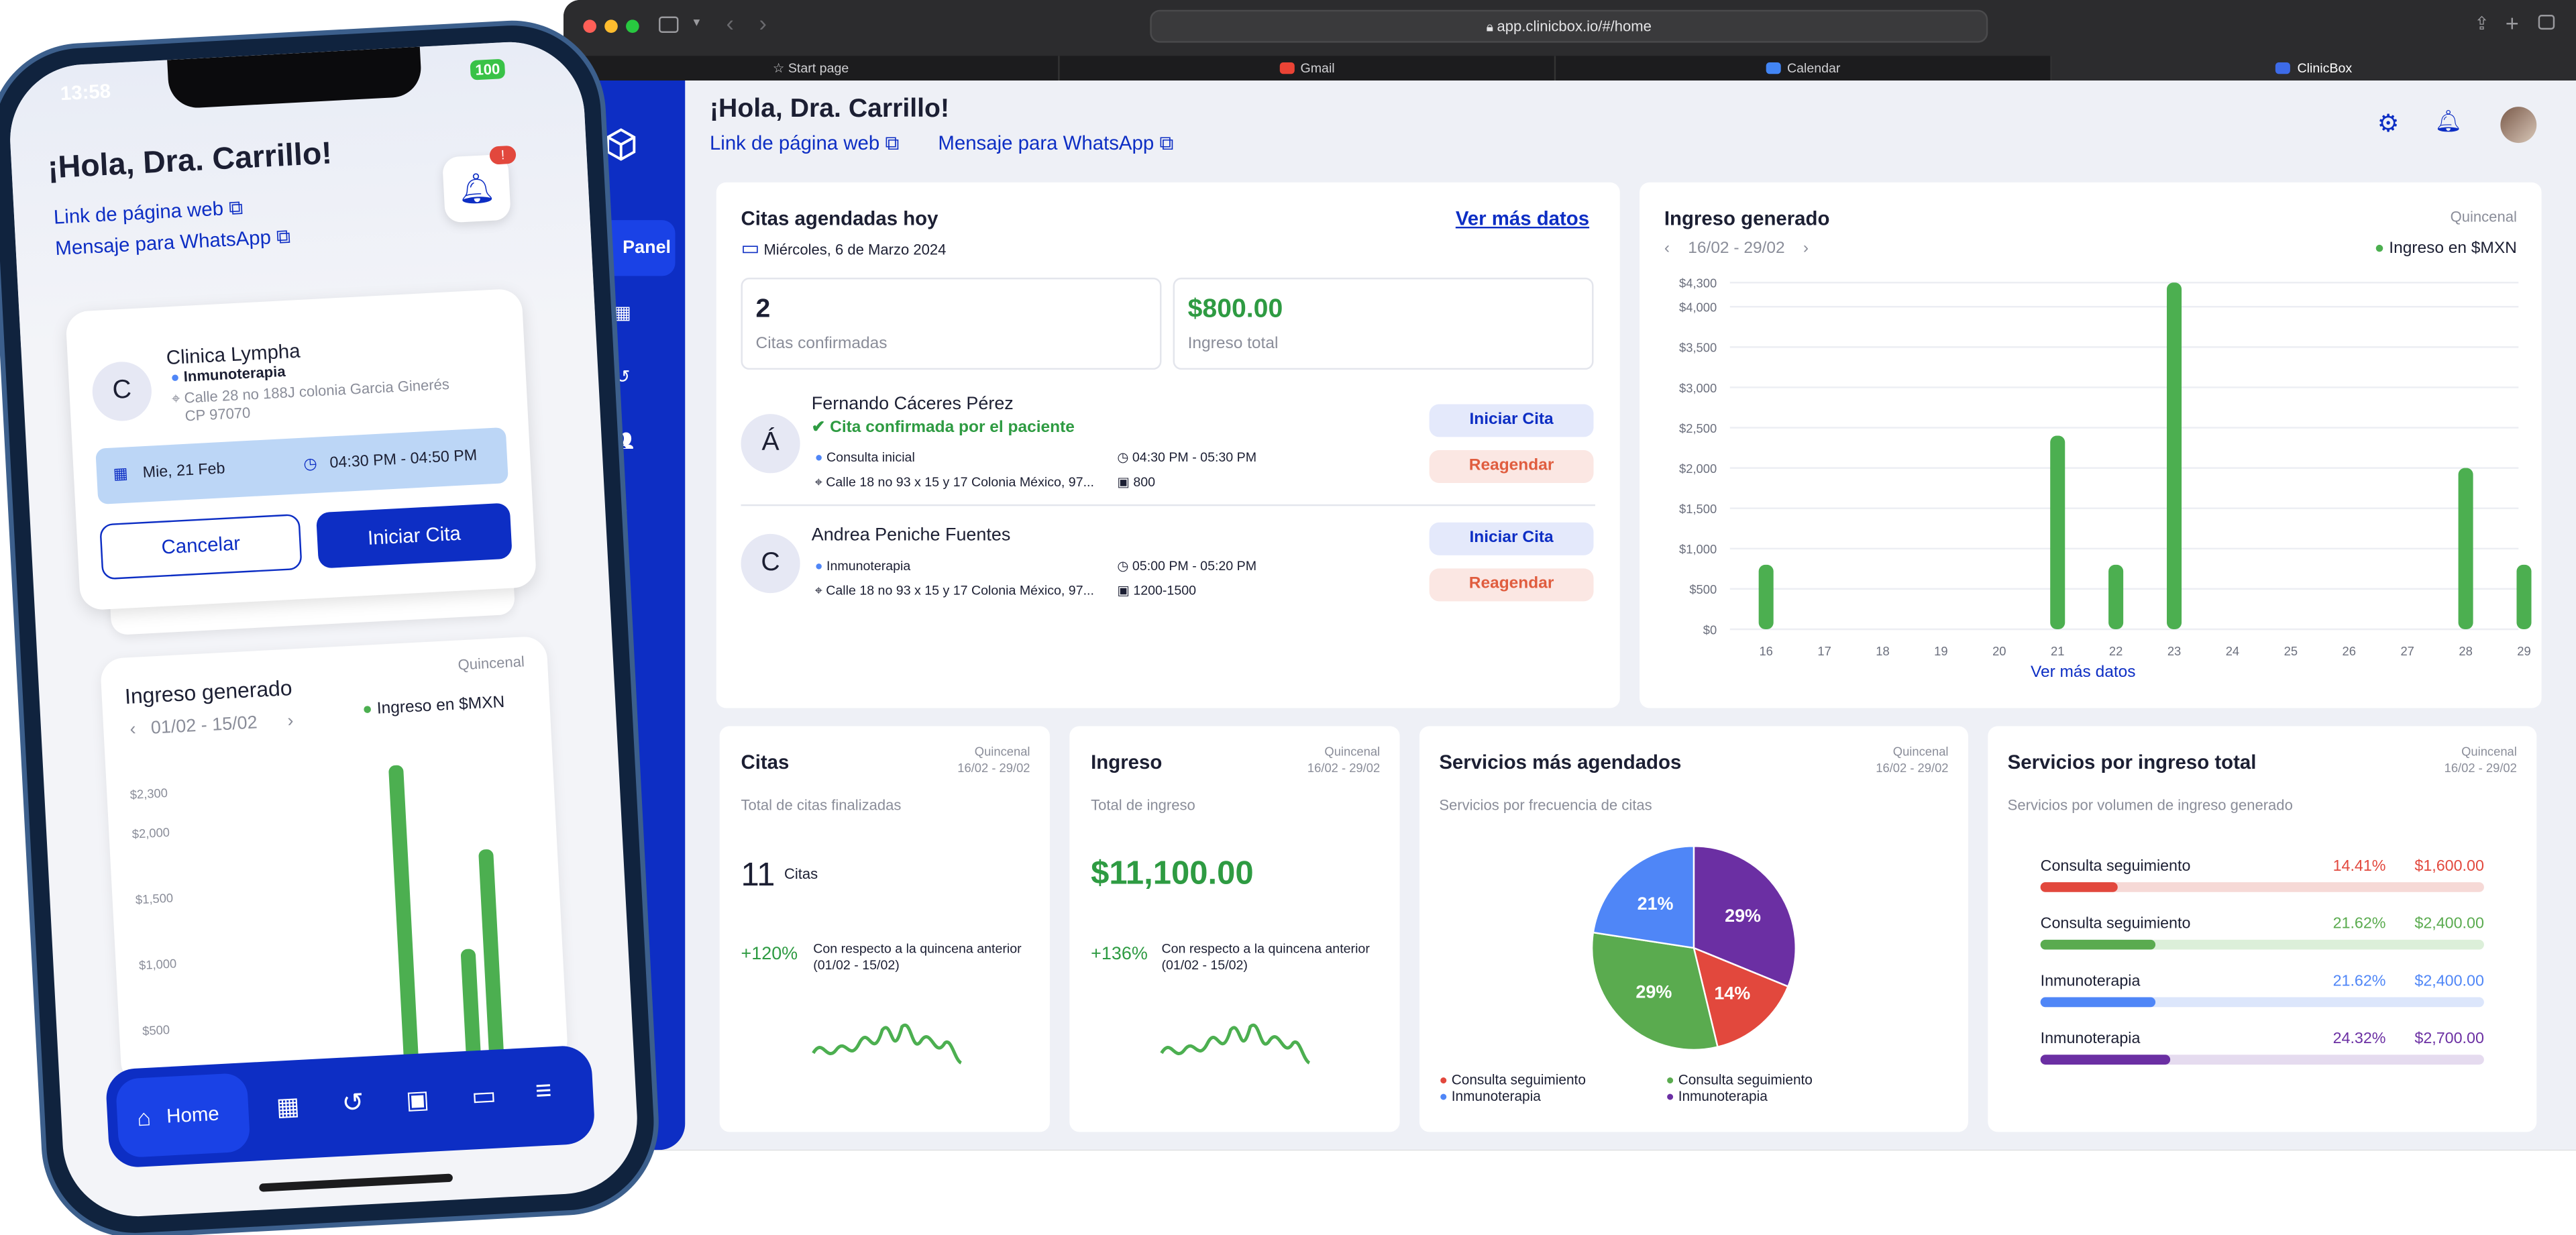 The image size is (2576, 1235). What do you see at coordinates (863, 566) in the screenshot?
I see `service: ● Inmunoterapia` at bounding box center [863, 566].